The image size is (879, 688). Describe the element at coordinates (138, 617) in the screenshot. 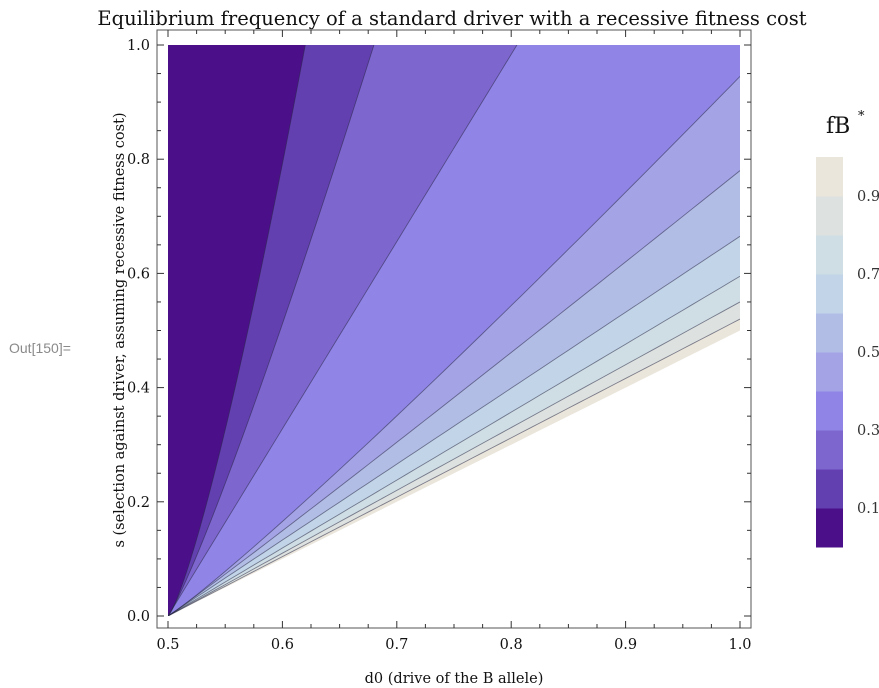

I see `y-tick-label: 0.0` at that location.